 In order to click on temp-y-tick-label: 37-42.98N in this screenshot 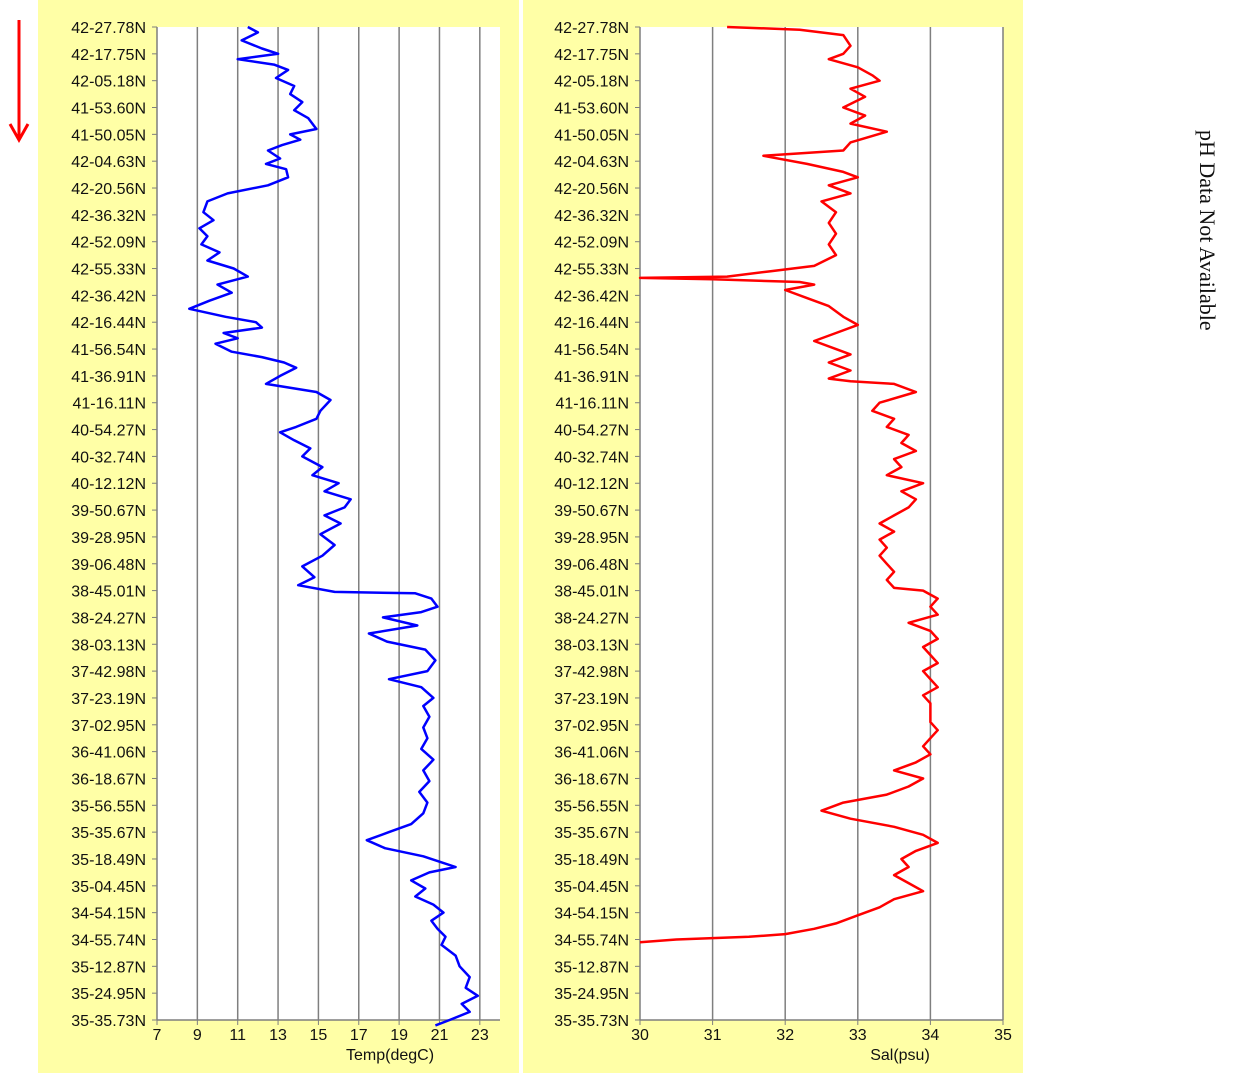, I will do `click(108, 672)`.